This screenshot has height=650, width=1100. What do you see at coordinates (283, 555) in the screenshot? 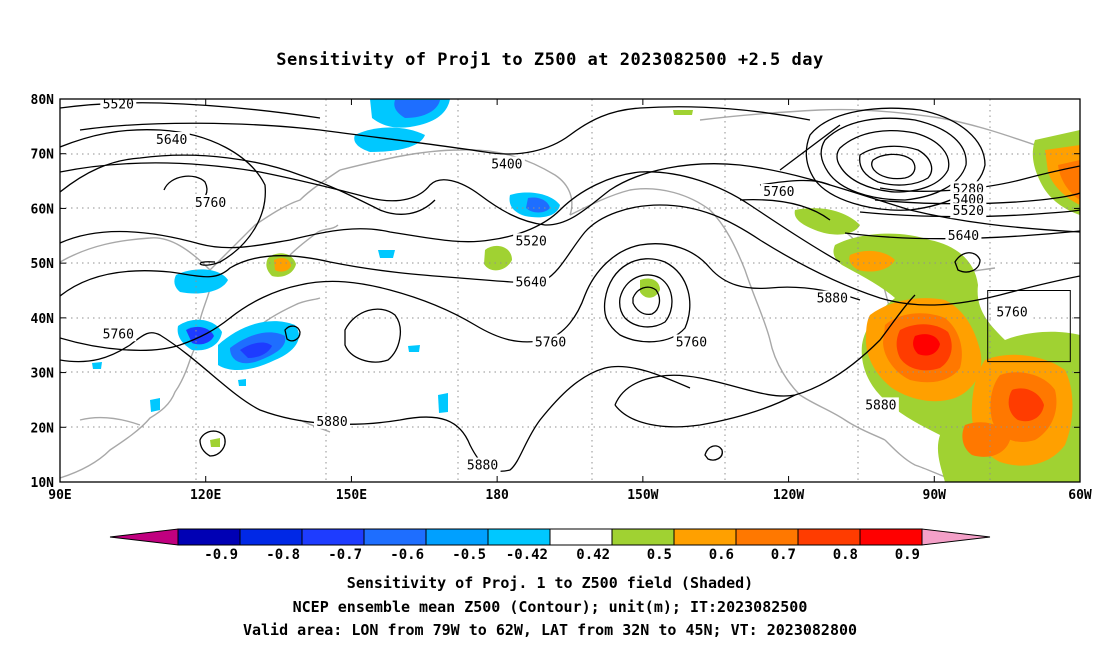
I see `colorbar-label: -0.8` at bounding box center [283, 555].